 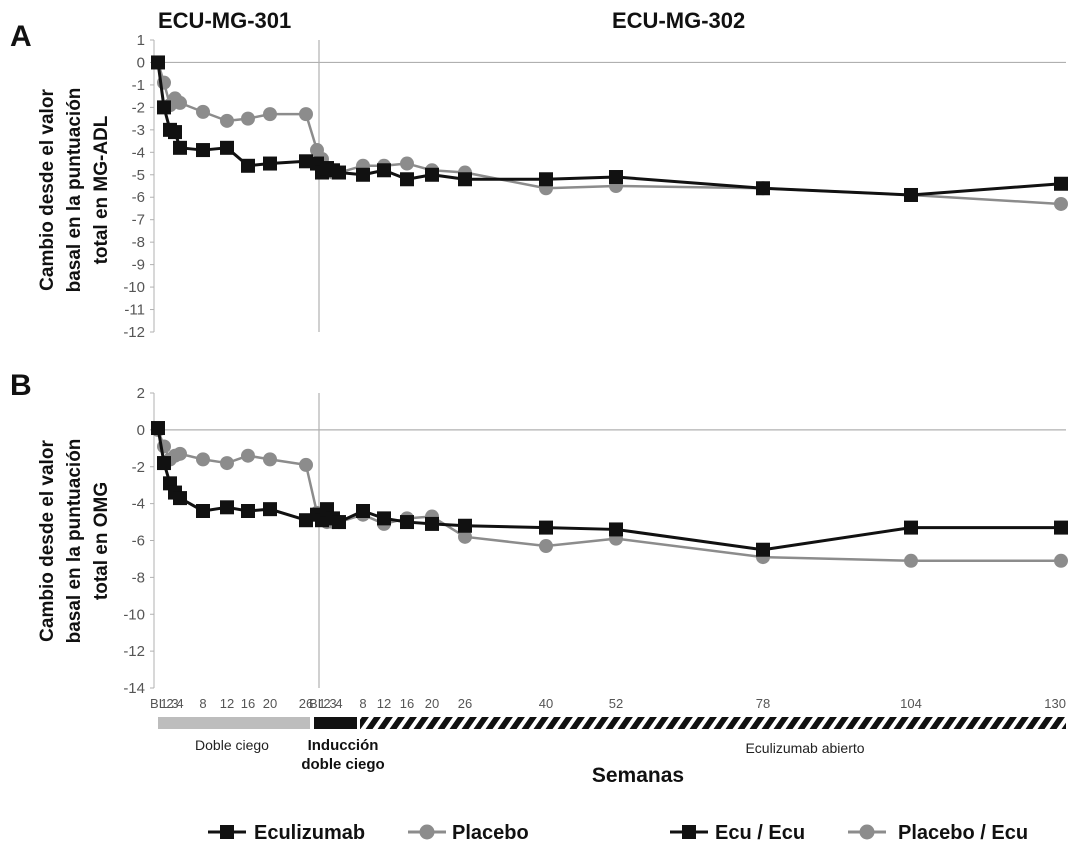 I want to click on svg-text: total en OMG, so click(x=101, y=541).